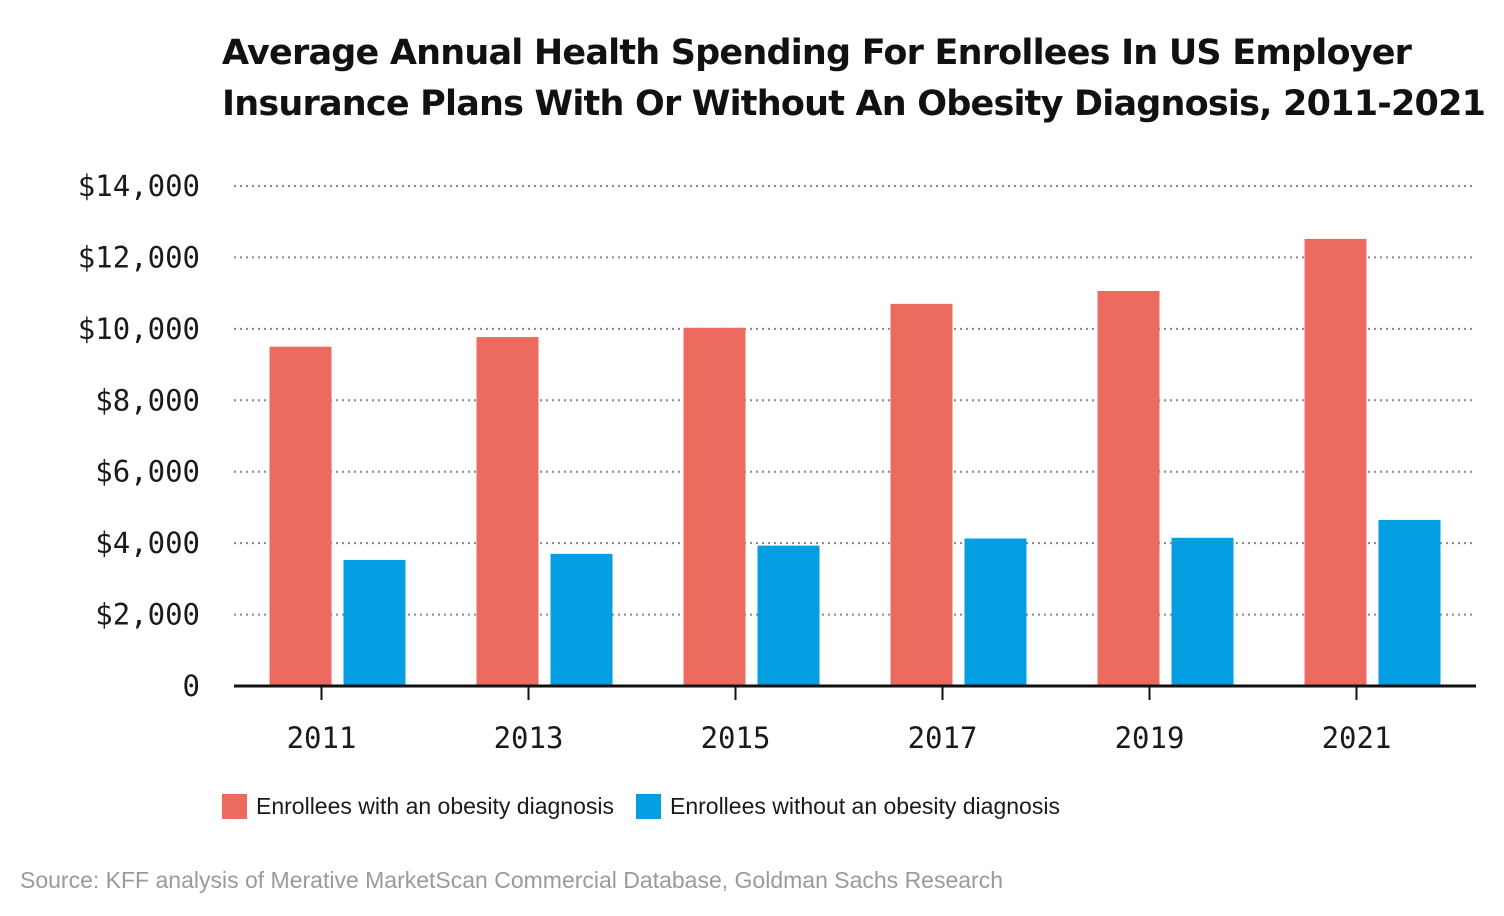  I want to click on legend-item-without-obesity: Enrollees without an obesity diagnosis, so click(847, 806).